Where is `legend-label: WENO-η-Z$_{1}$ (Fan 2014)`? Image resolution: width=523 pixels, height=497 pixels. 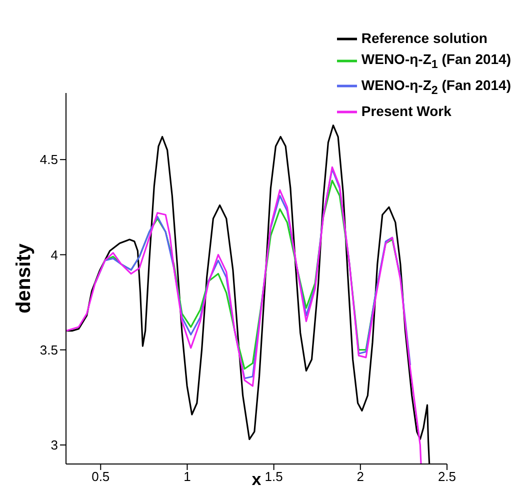 legend-label: WENO-η-Z$_{1}$ (Fan 2014) is located at coordinates (436, 61).